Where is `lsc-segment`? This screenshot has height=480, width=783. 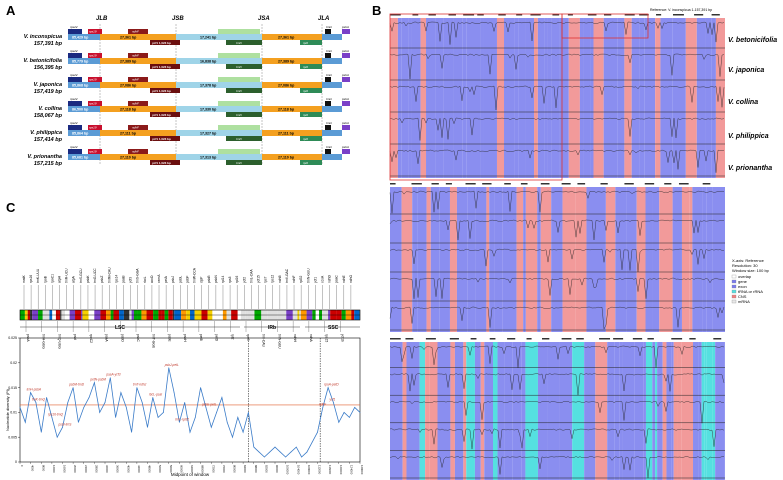
lsc-segment is located at coordinates (84, 61).